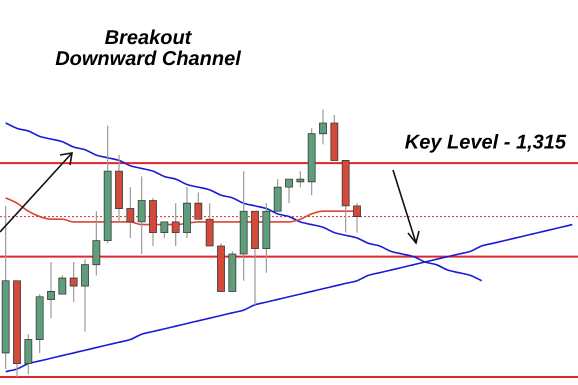  What do you see at coordinates (148, 48) in the screenshot?
I see `text: Breakout Downward Channel` at bounding box center [148, 48].